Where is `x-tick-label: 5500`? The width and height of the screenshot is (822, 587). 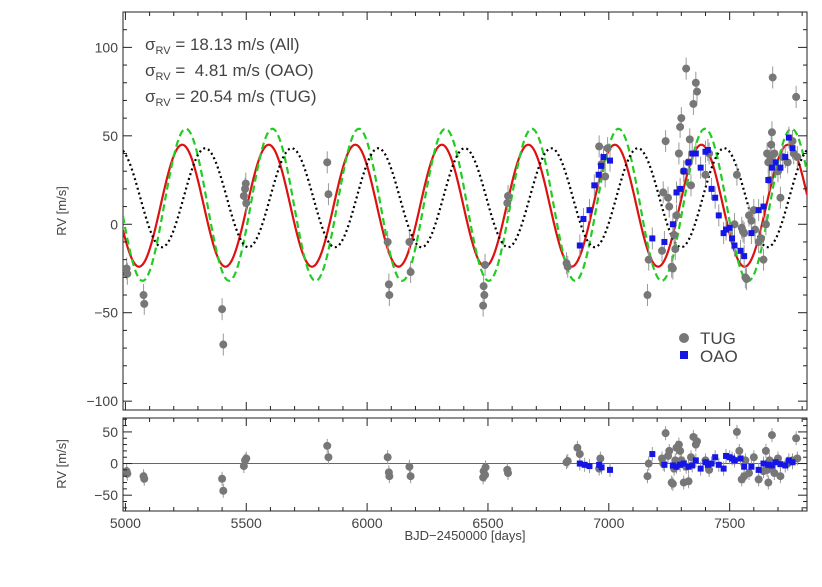
x-tick-label: 5500 is located at coordinates (246, 523).